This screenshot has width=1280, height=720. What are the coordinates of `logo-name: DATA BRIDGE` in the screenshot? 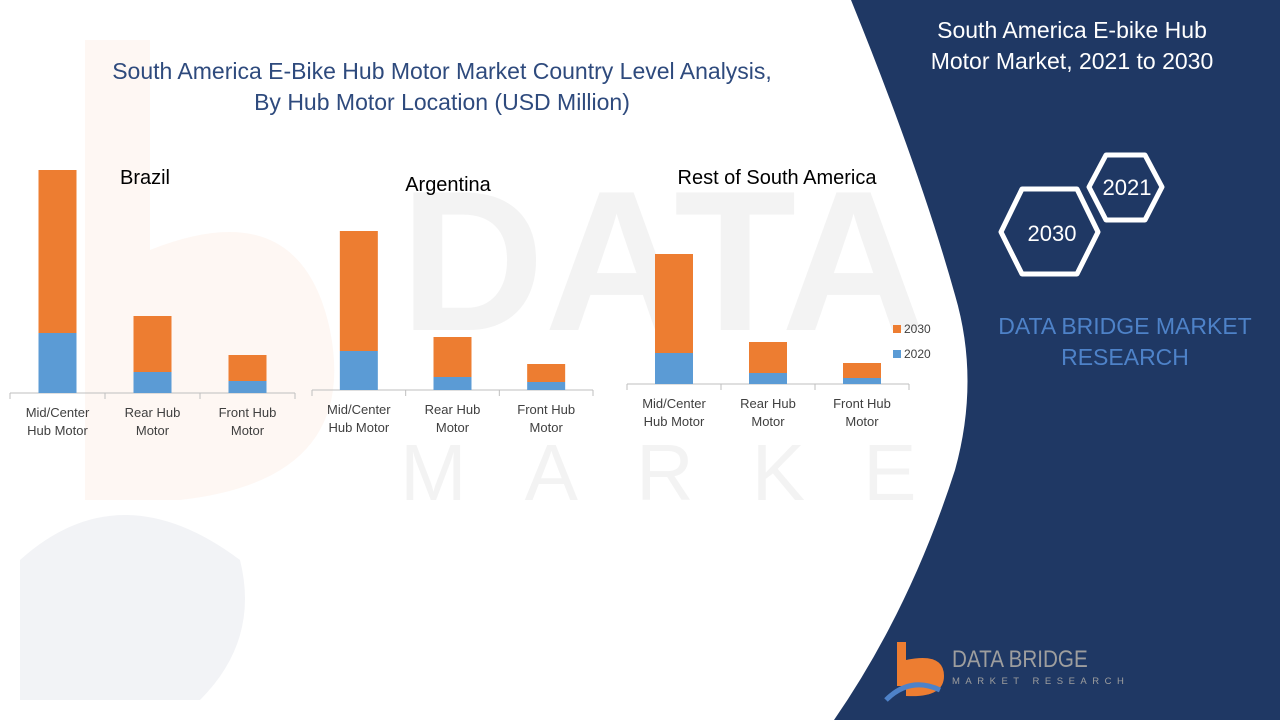 It's located at (1020, 659).